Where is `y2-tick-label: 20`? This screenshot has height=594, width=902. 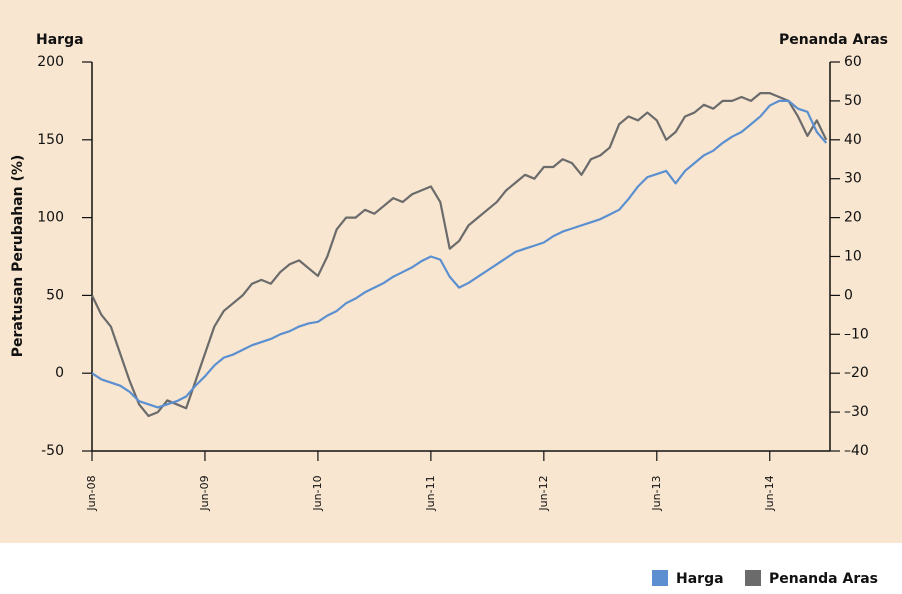
y2-tick-label: 20 is located at coordinates (853, 218).